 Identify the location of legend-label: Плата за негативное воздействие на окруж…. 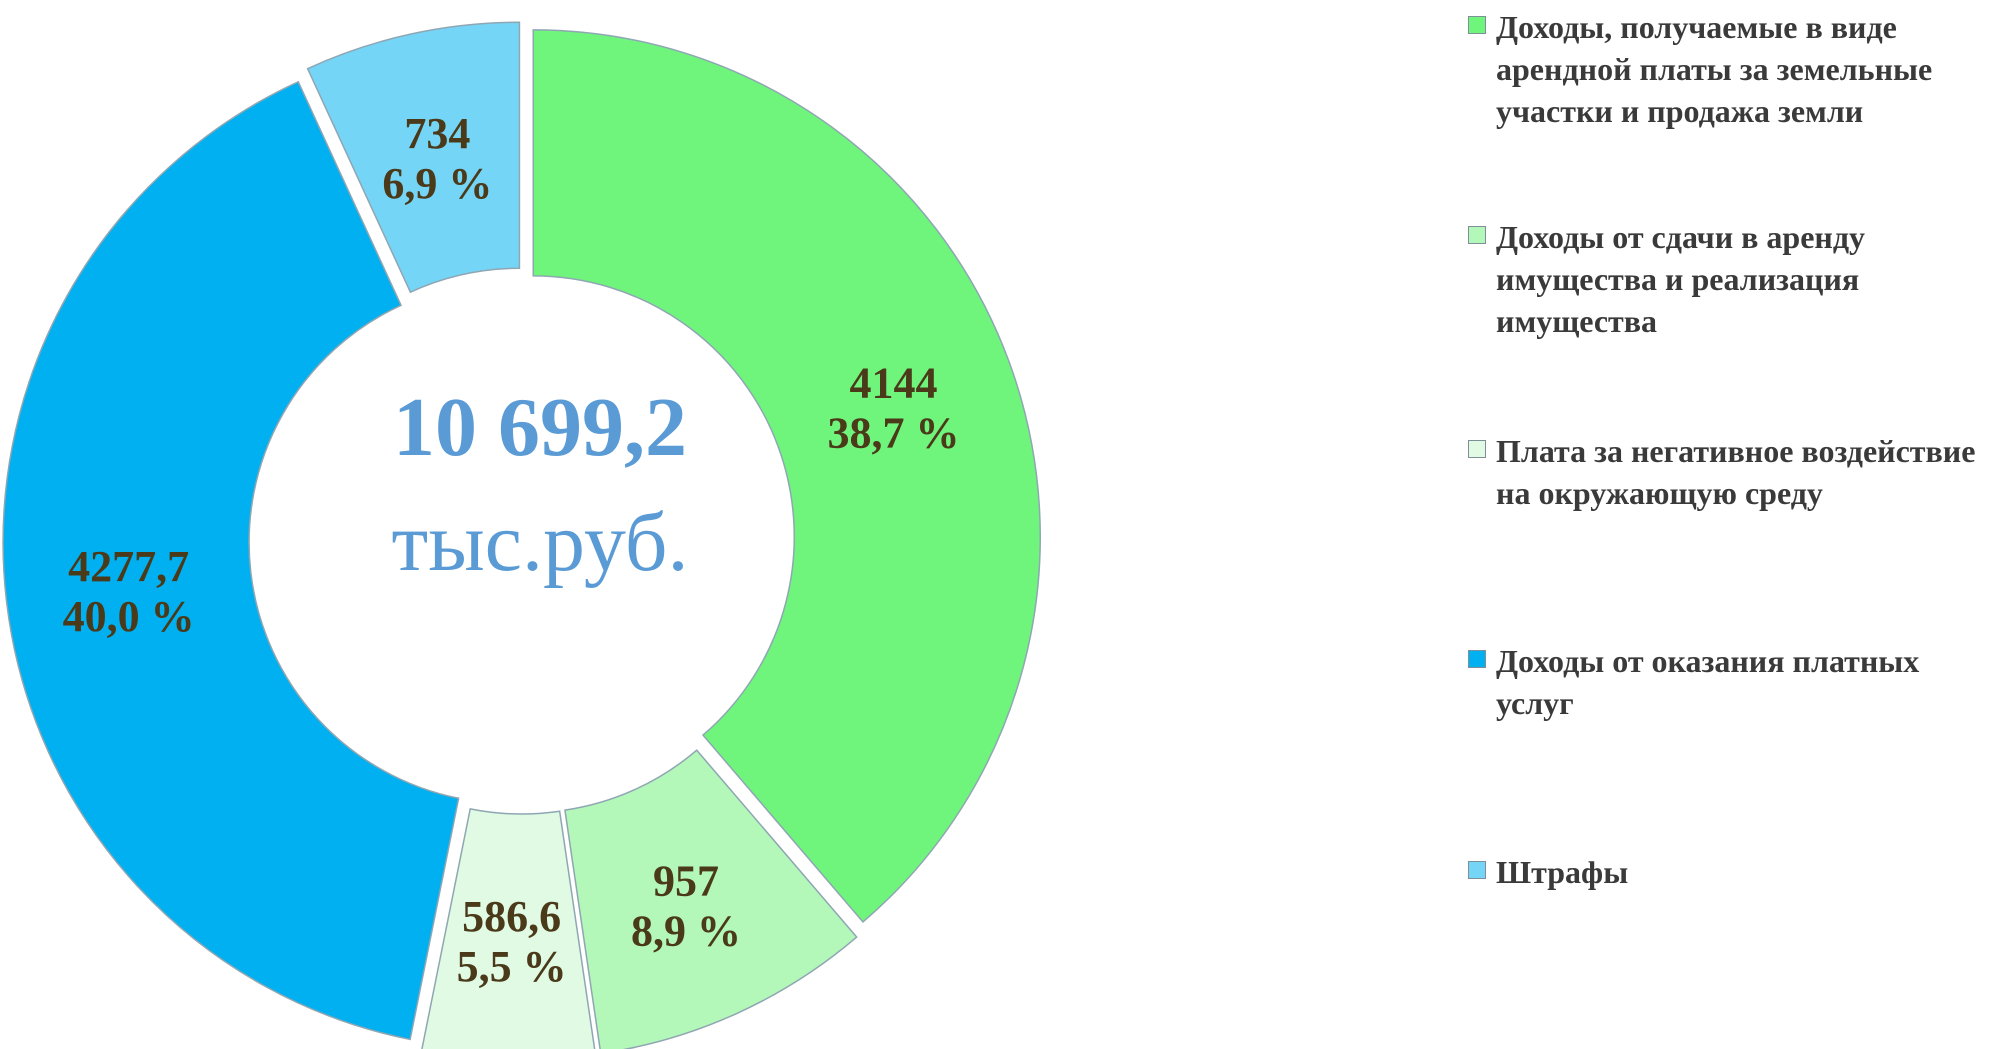
(1736, 472).